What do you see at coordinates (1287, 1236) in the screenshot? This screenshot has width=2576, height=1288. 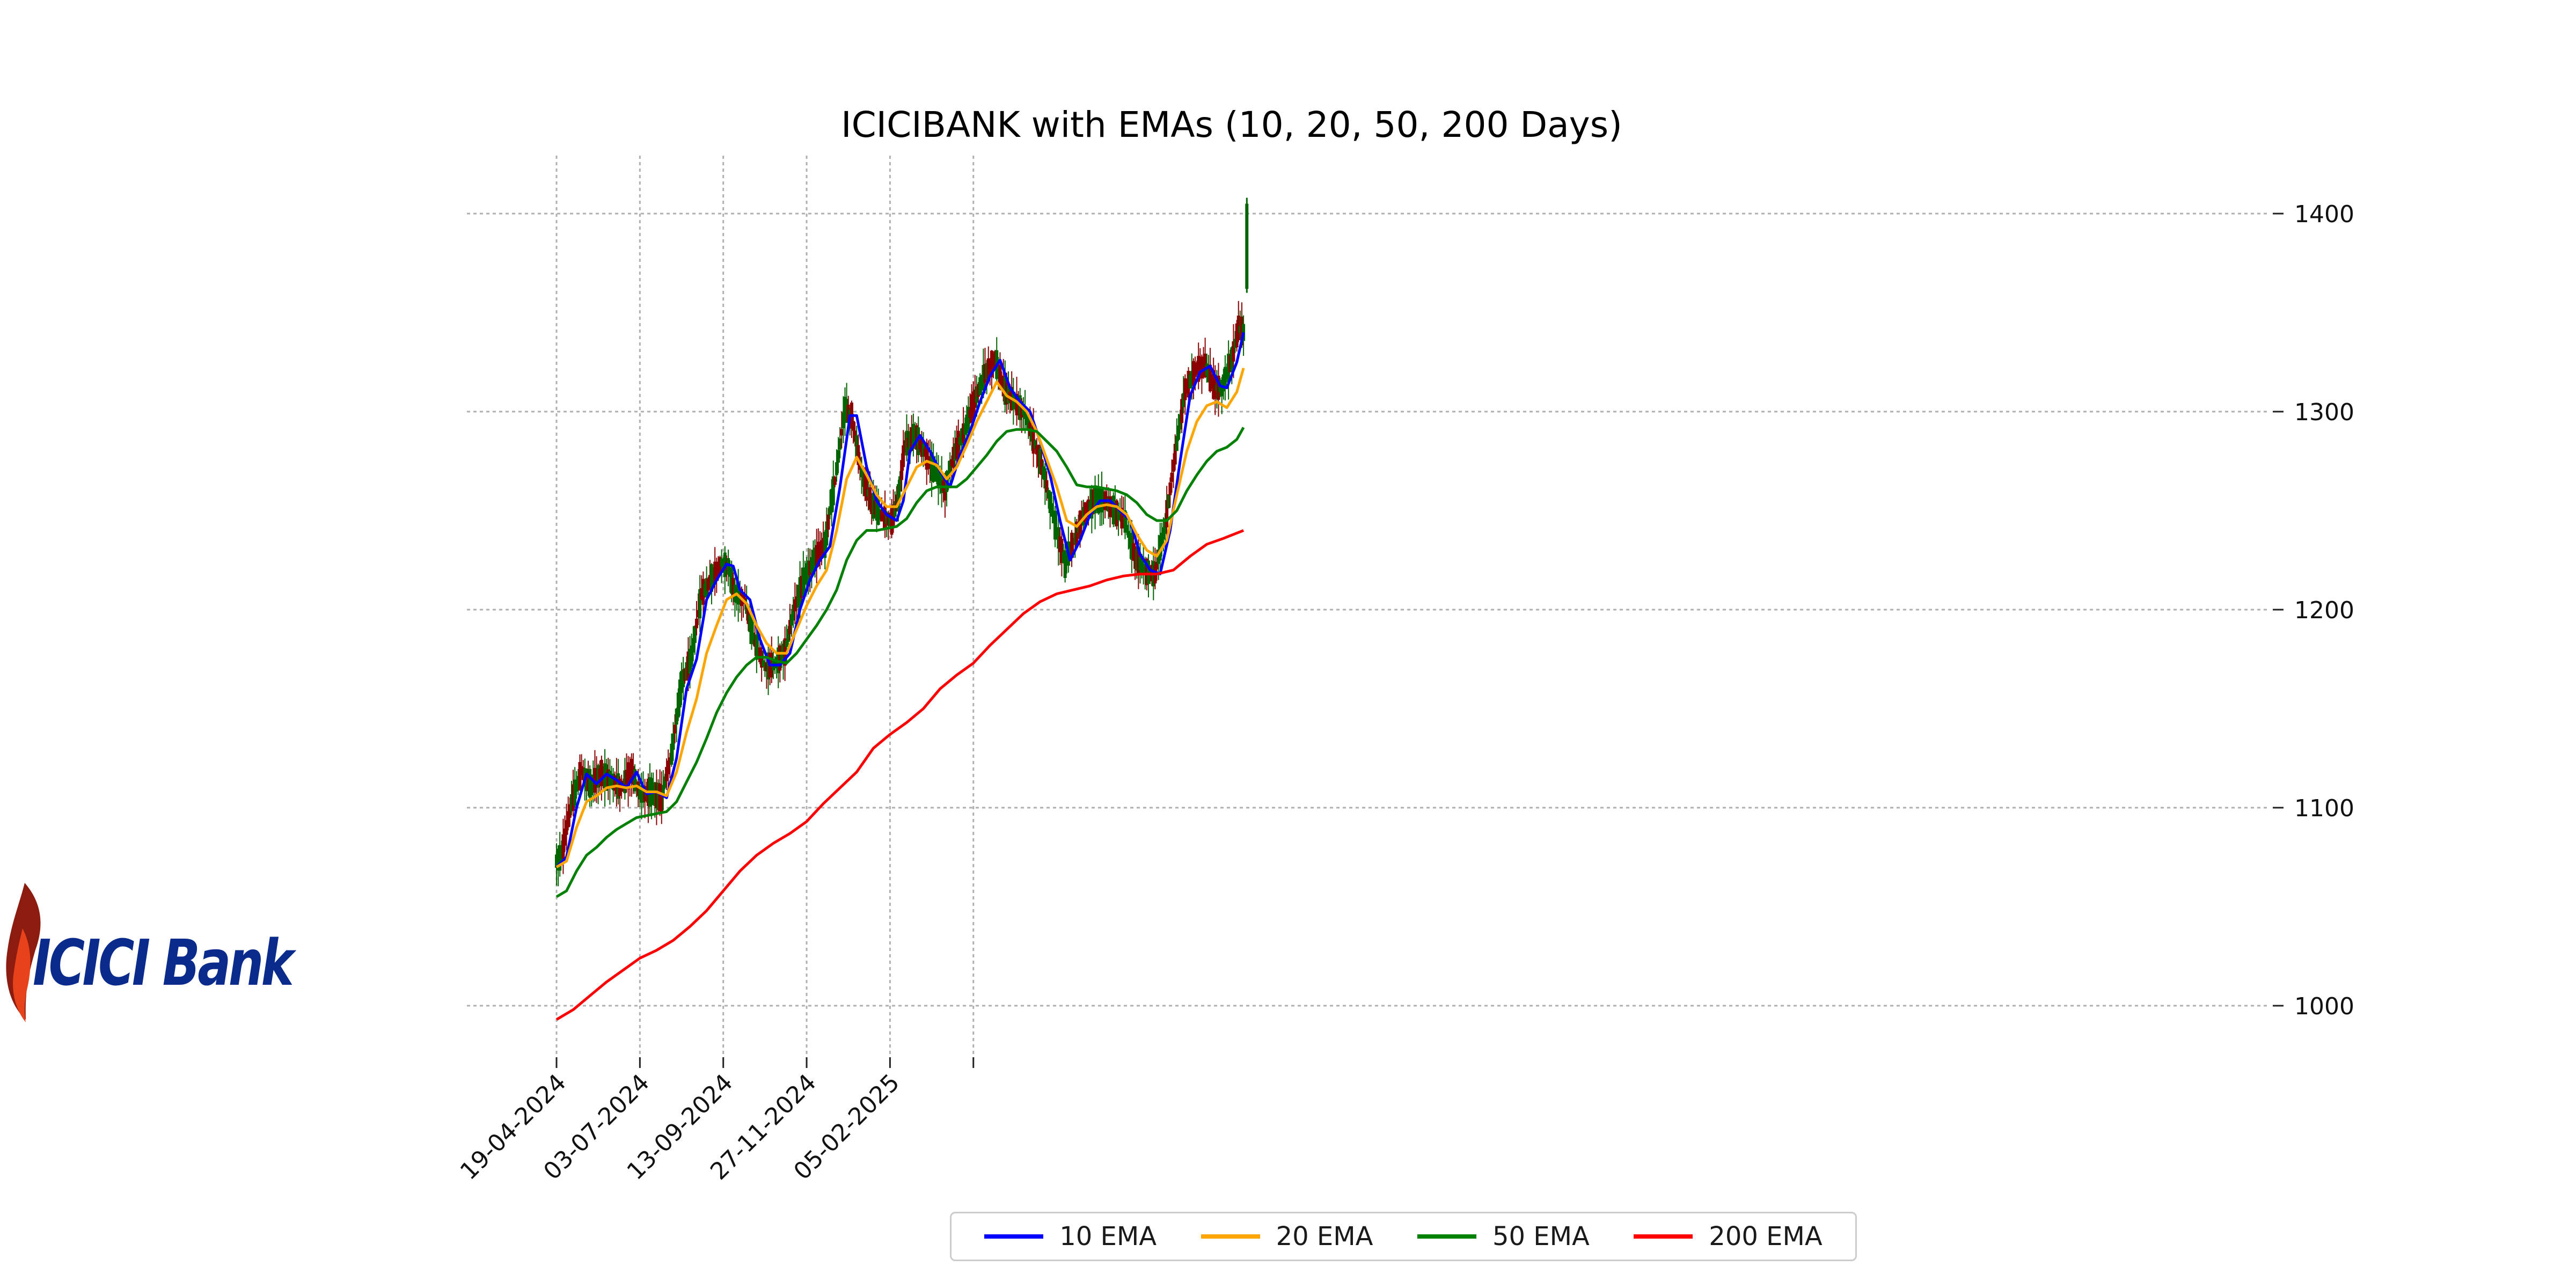 I see `legend-item-20-ema: 20 EMA` at bounding box center [1287, 1236].